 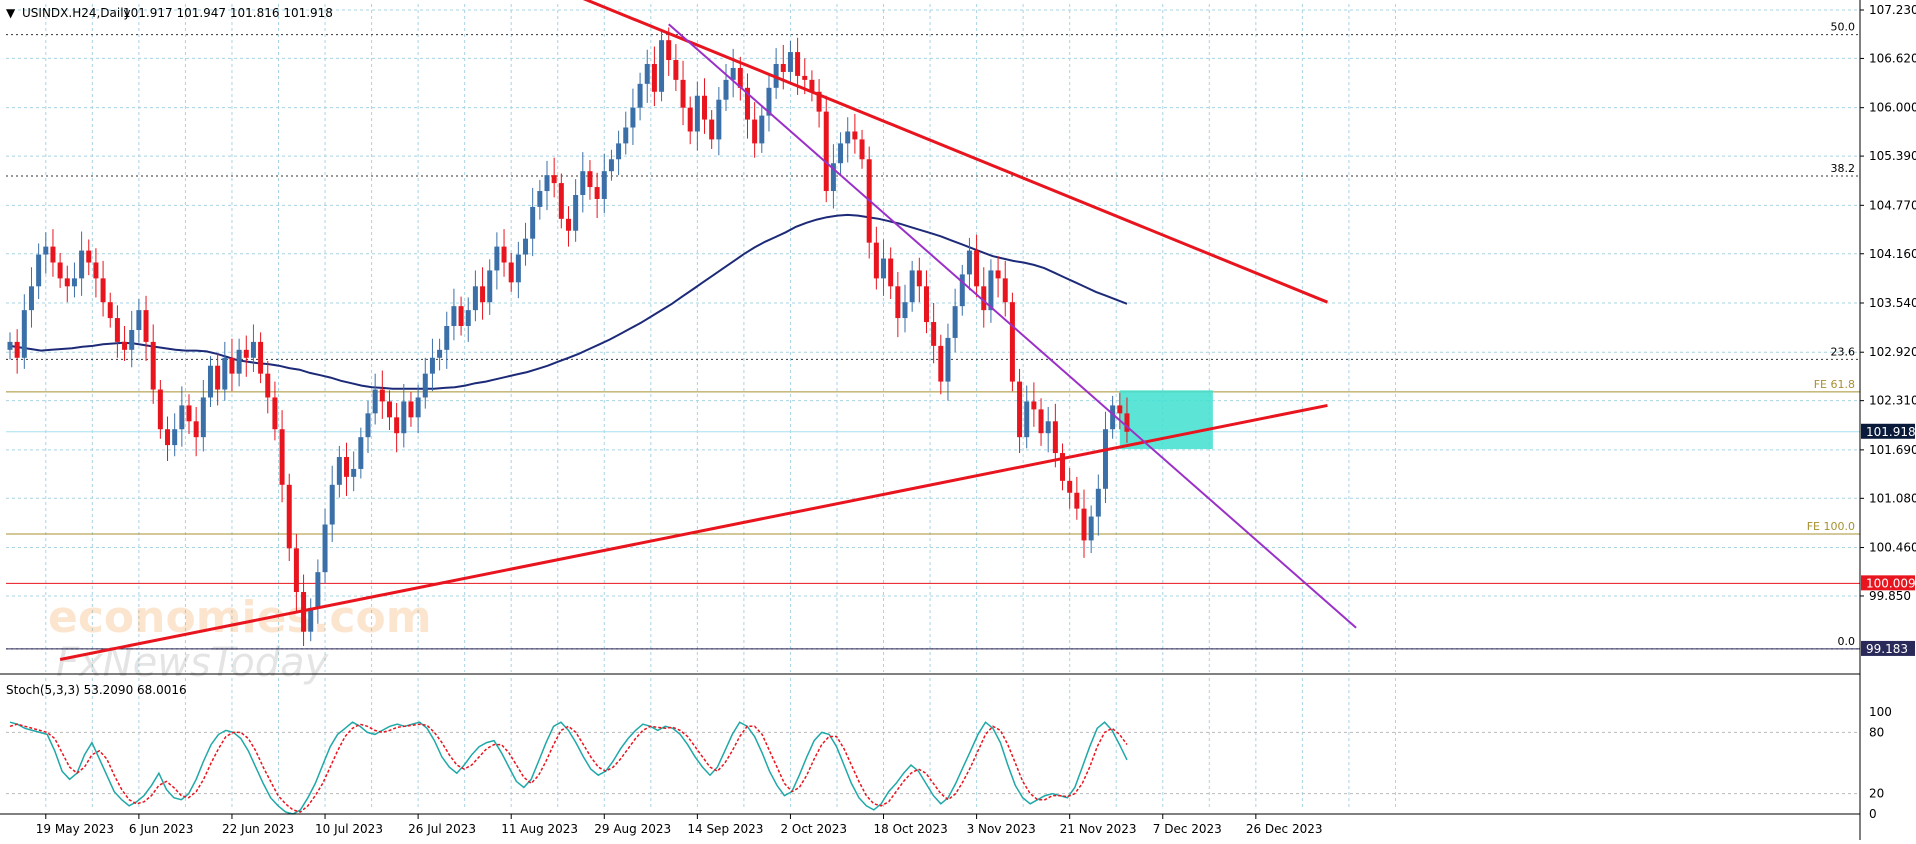 What do you see at coordinates (1876, 732) in the screenshot?
I see `stoch-level-label: 80` at bounding box center [1876, 732].